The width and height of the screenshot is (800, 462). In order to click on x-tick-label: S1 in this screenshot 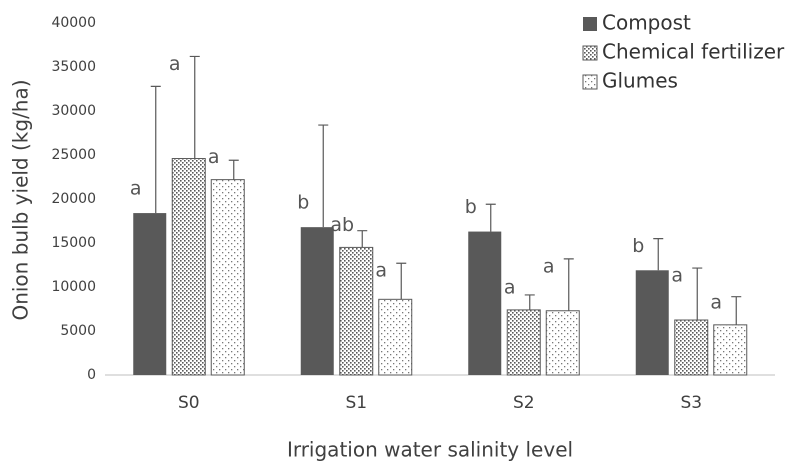, I will do `click(356, 403)`.